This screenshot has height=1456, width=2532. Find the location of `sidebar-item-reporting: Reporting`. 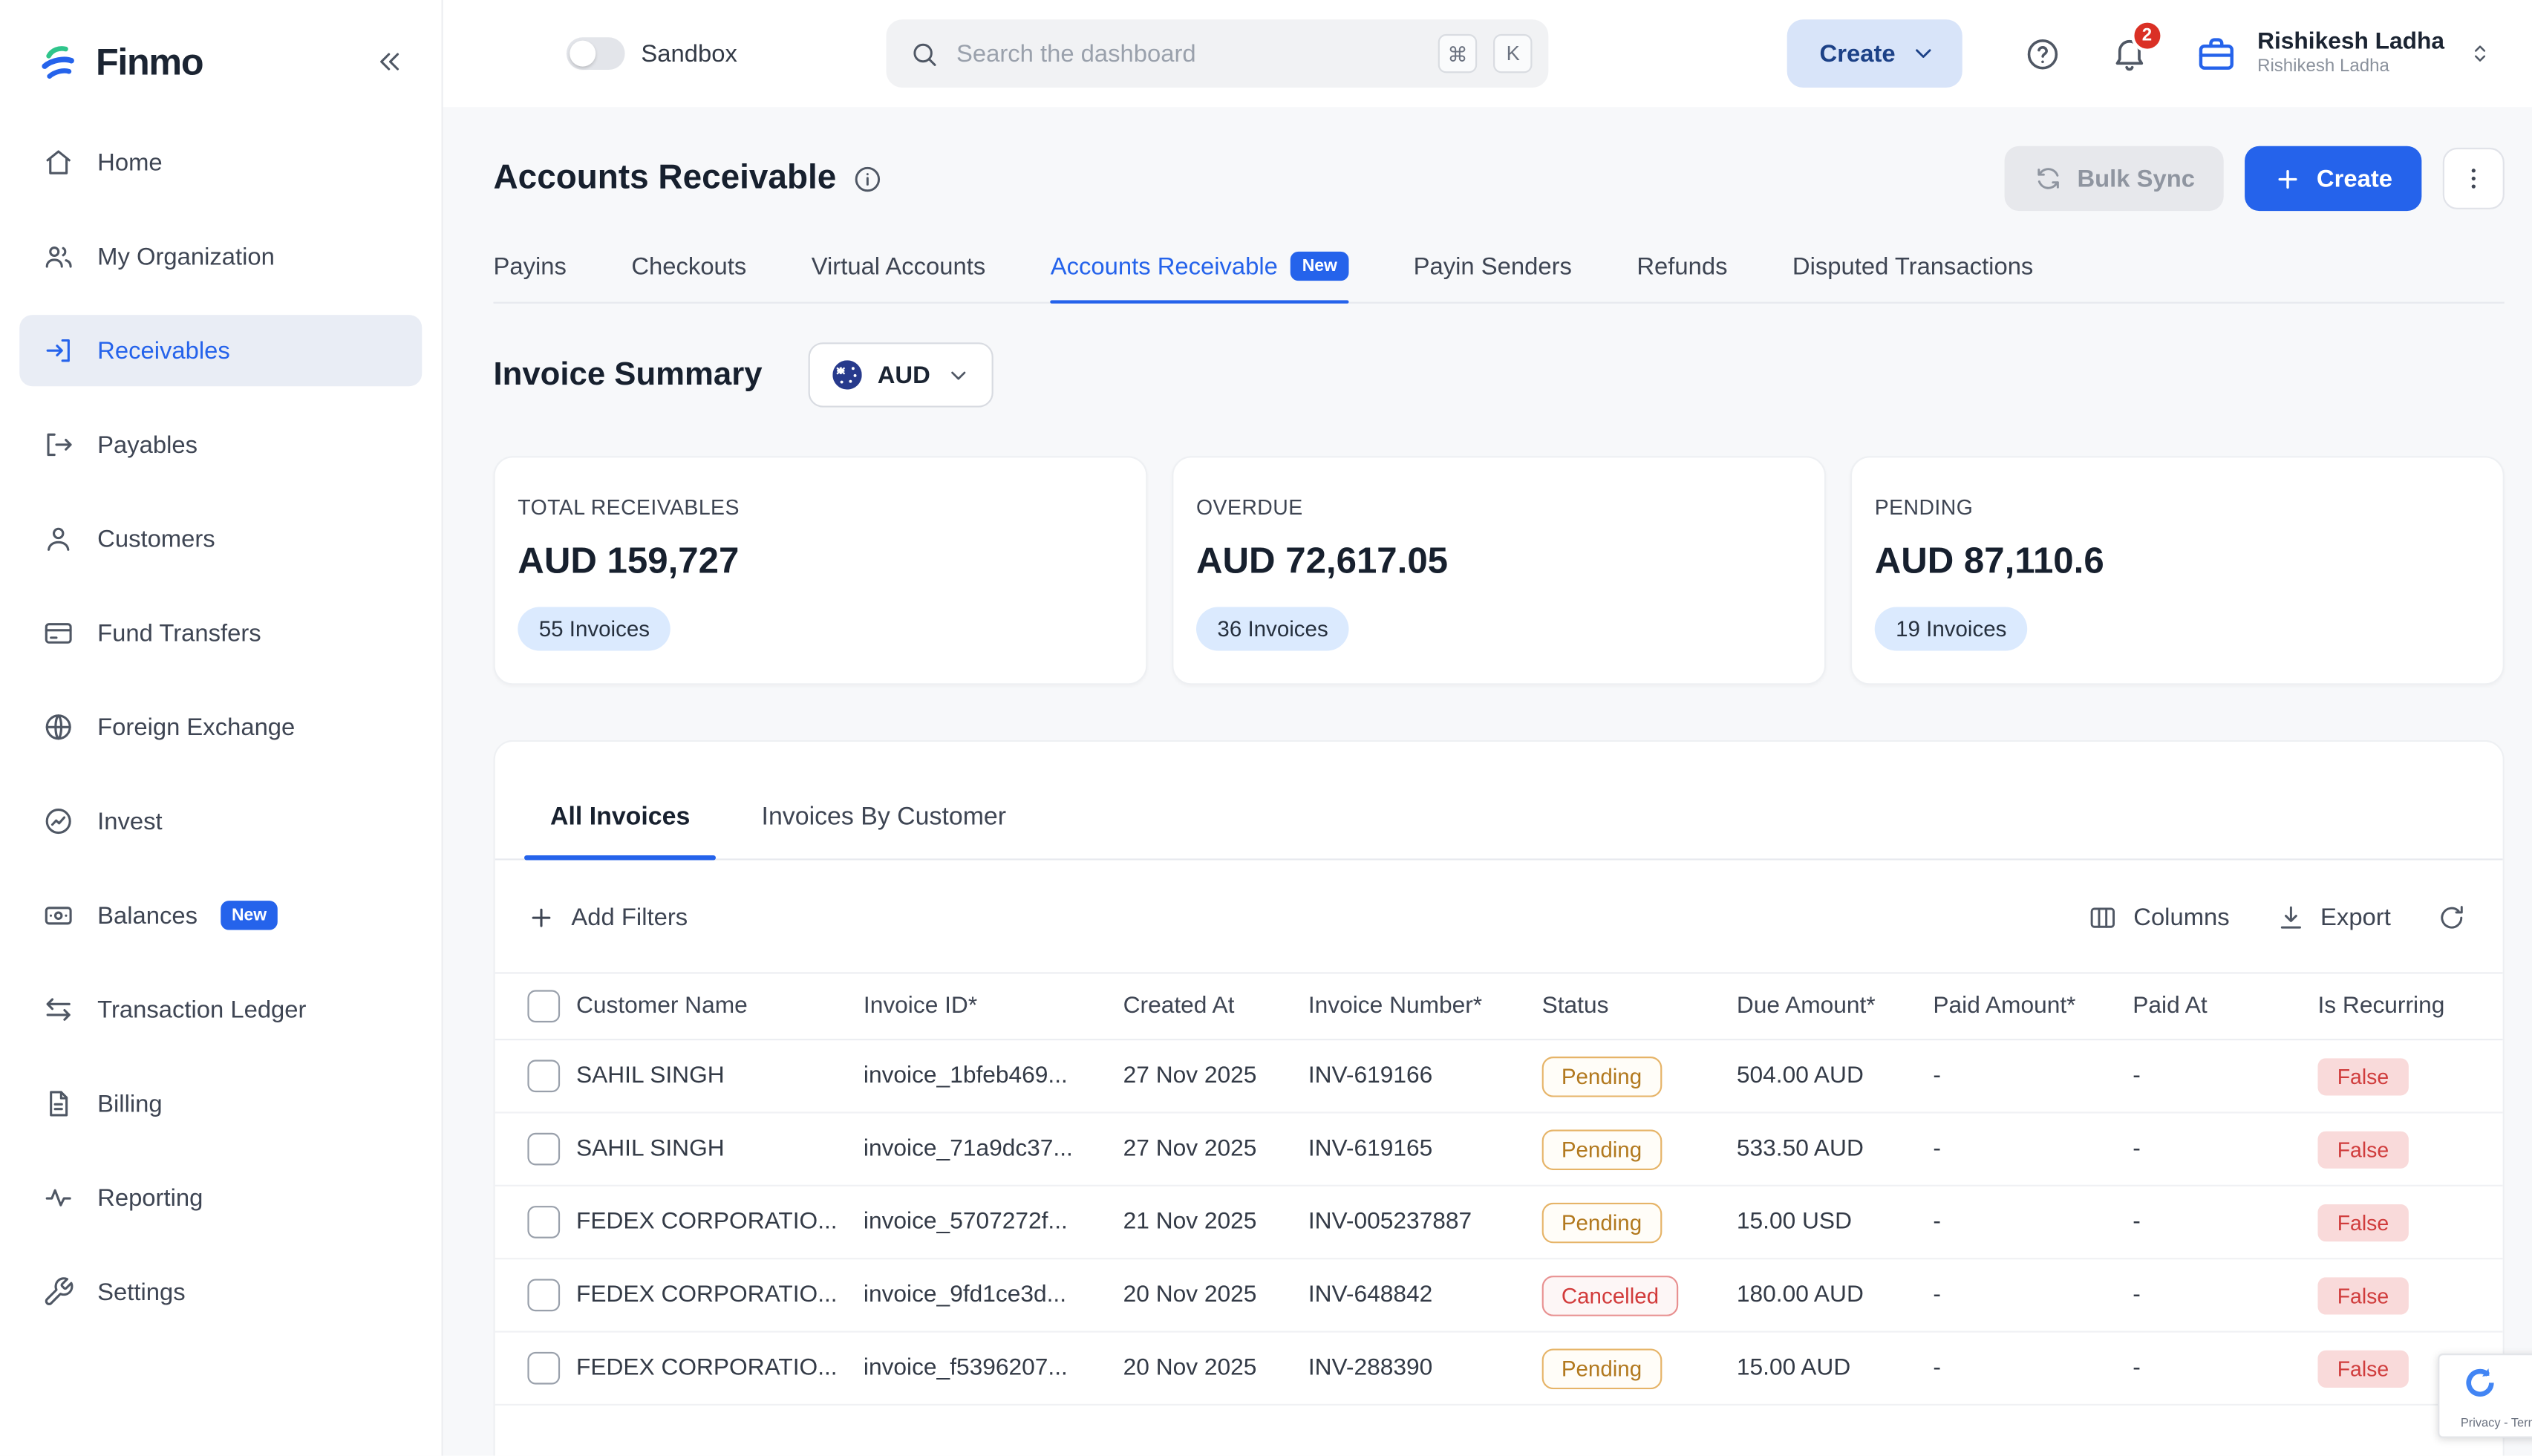

sidebar-item-reporting: Reporting is located at coordinates (220, 1197).